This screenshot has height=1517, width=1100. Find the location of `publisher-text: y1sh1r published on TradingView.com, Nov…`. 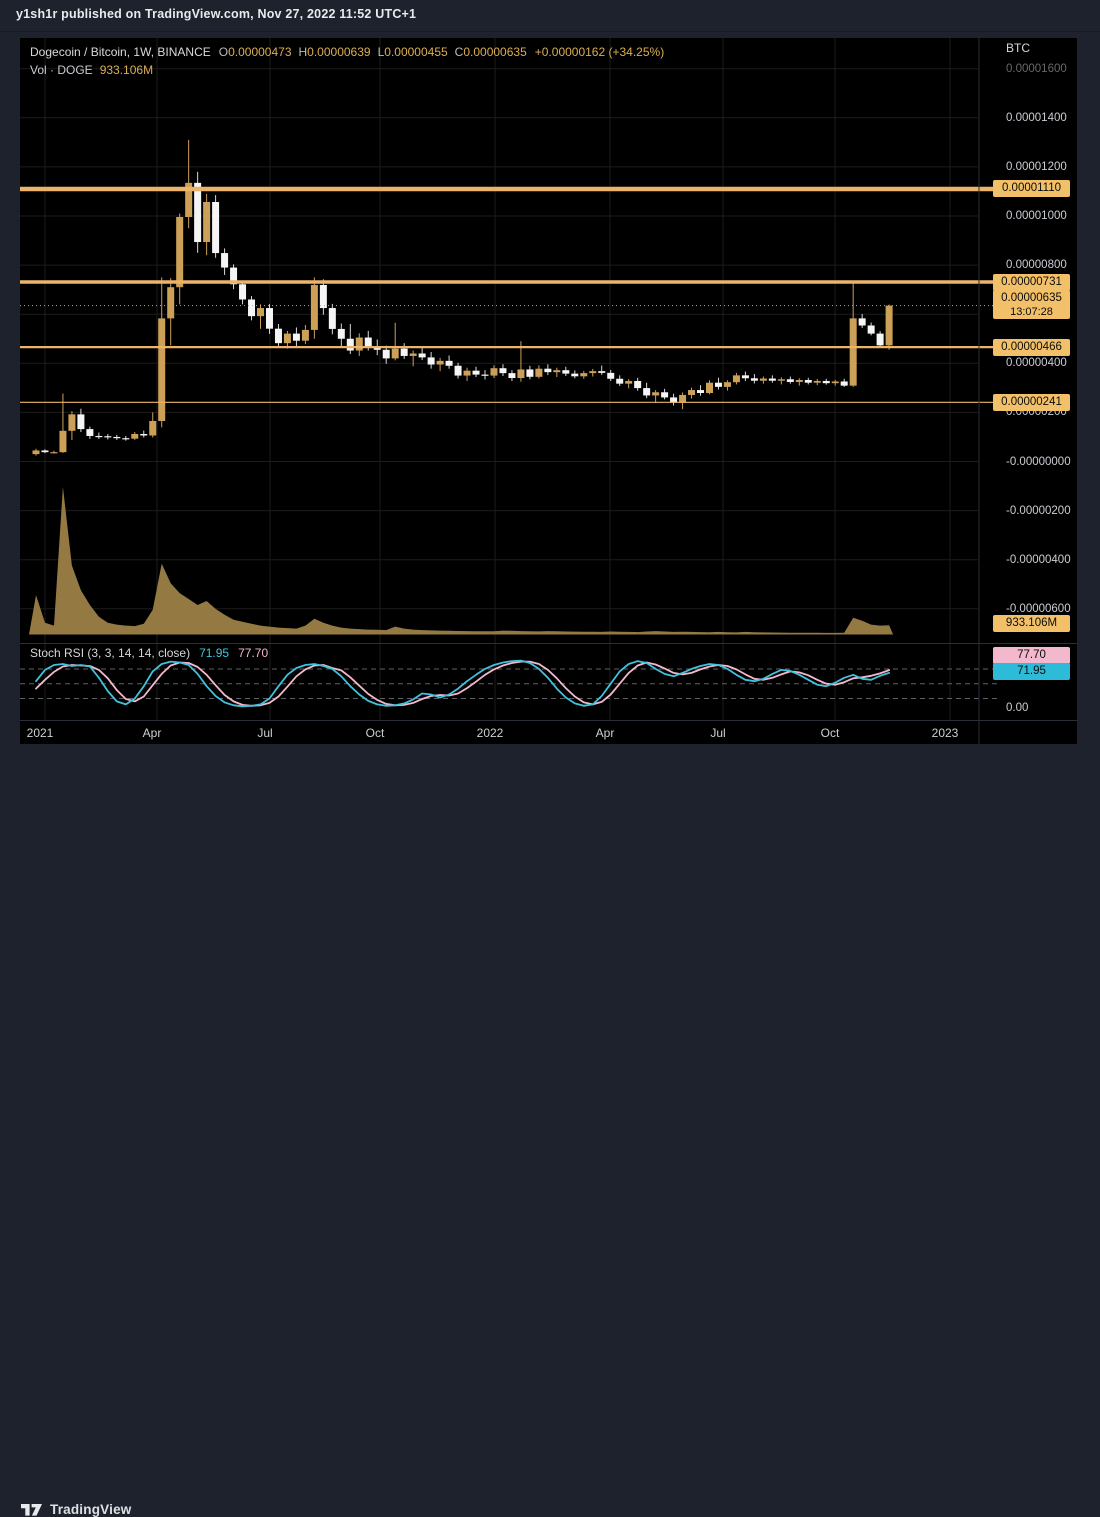

publisher-text: y1sh1r published on TradingView.com, Nov… is located at coordinates (216, 14).